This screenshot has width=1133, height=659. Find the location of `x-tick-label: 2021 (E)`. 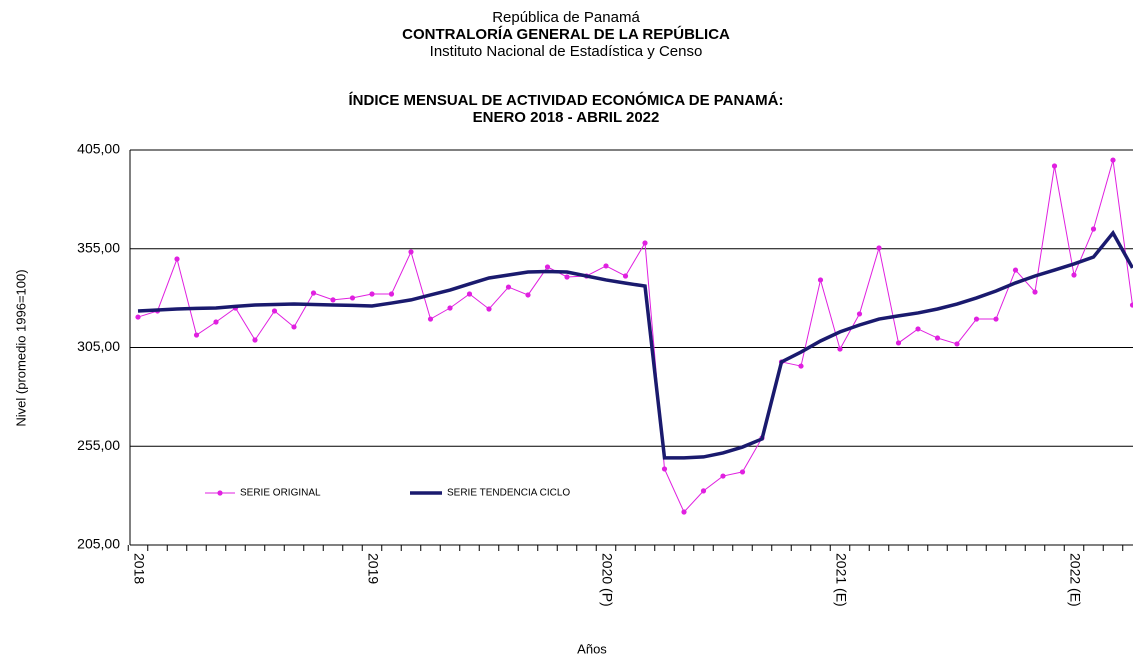

x-tick-label: 2021 (E) is located at coordinates (841, 580).